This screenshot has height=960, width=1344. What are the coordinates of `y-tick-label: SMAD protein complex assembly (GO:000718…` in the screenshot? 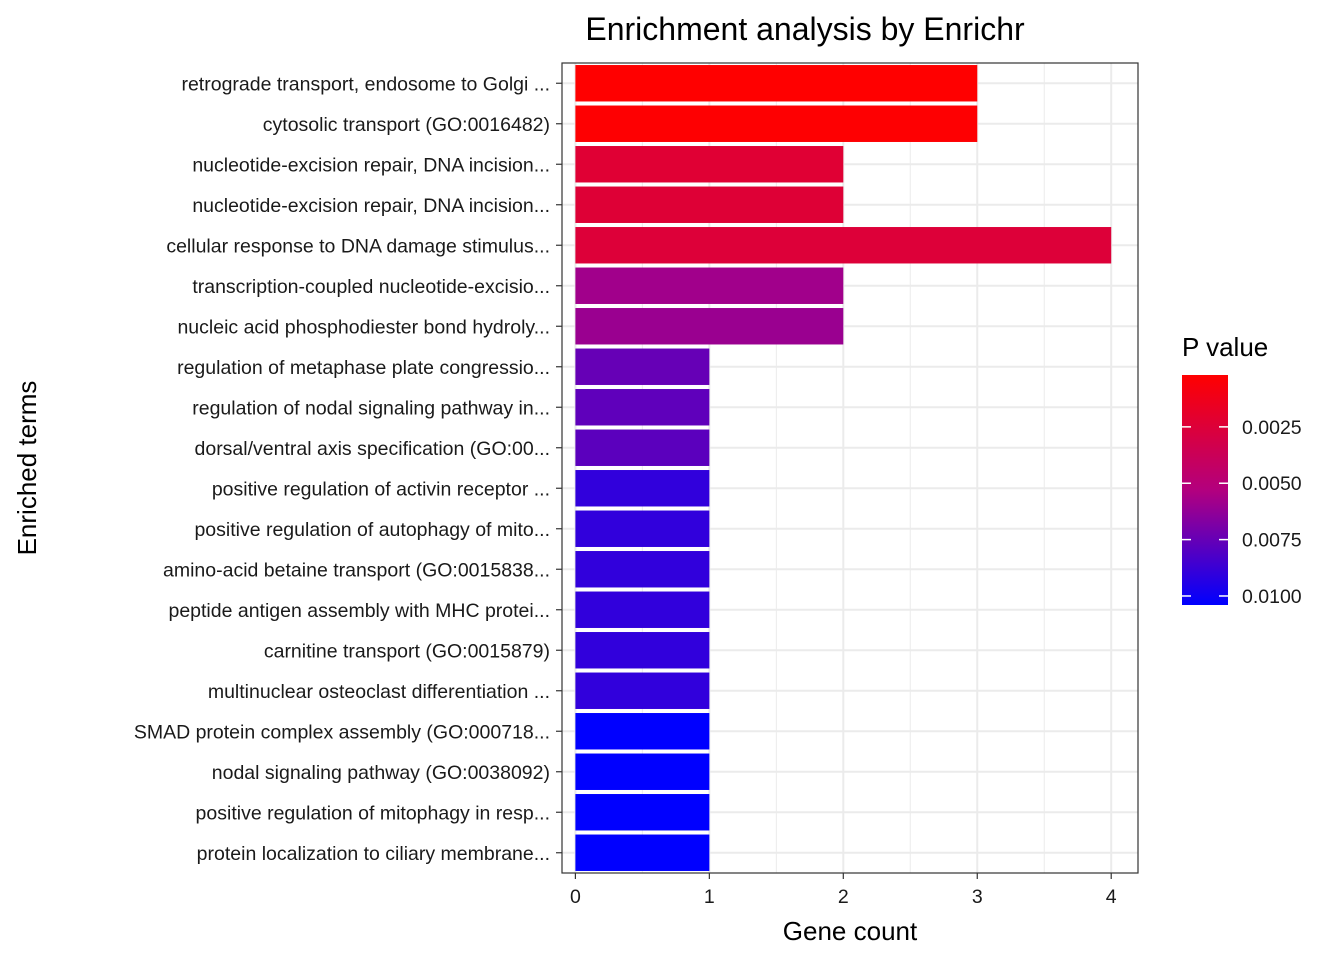 It's located at (342, 732).